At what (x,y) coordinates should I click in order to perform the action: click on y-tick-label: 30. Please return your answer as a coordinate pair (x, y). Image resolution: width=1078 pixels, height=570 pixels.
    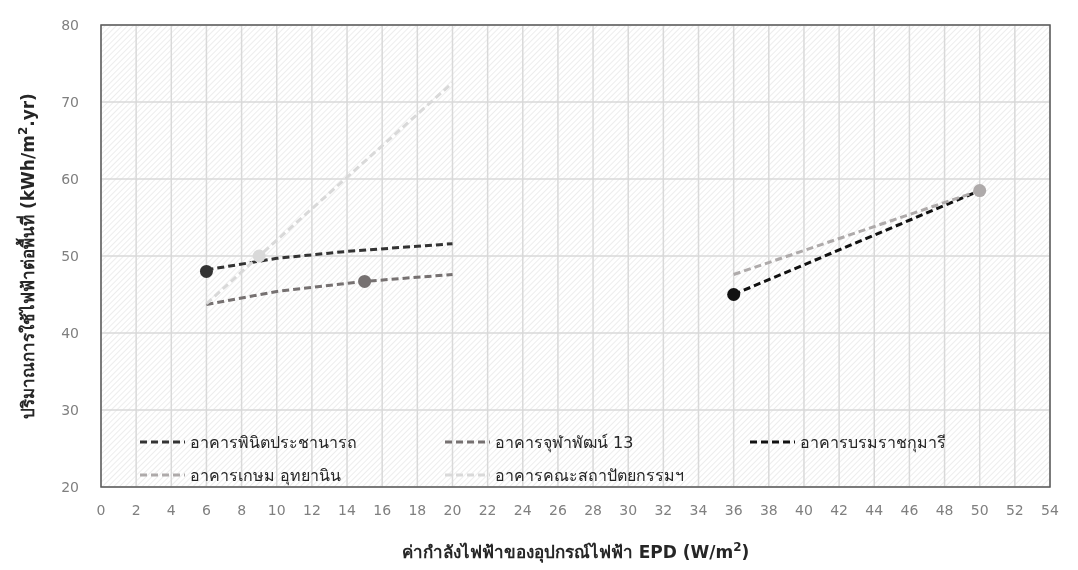
    Looking at the image, I should click on (70, 410).